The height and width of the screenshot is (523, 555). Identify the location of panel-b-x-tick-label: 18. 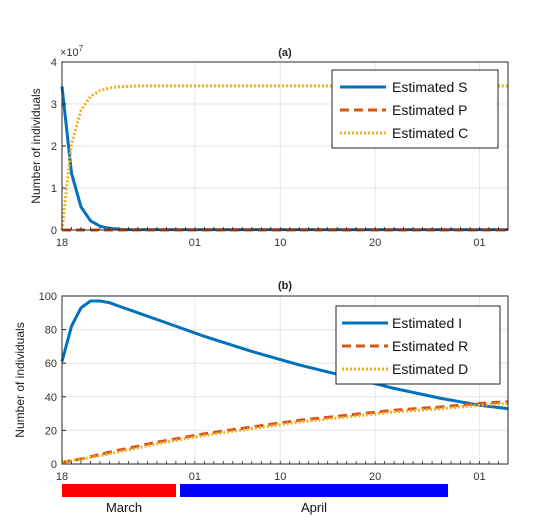
(62, 477).